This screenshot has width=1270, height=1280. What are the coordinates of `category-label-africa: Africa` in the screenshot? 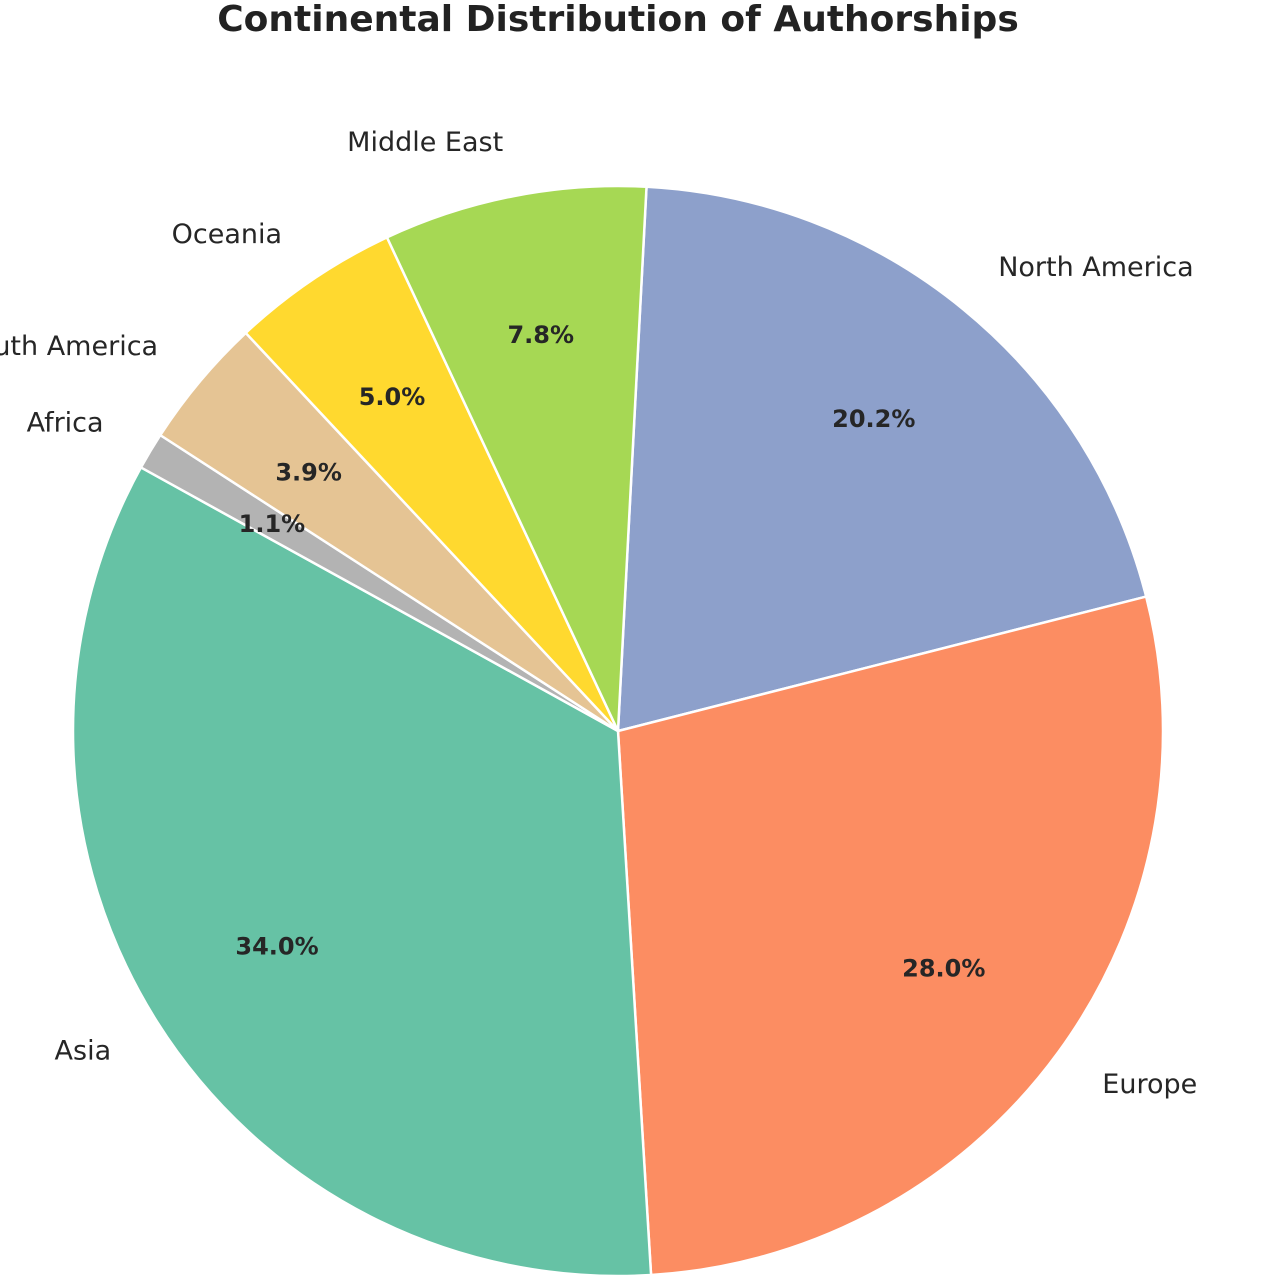 It's located at (65, 423).